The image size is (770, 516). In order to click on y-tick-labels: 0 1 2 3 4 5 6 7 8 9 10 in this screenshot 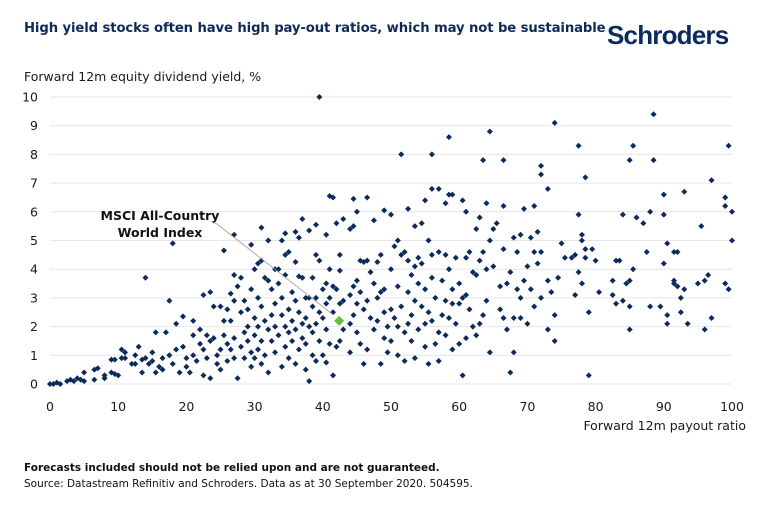, I will do `click(30, 241)`.